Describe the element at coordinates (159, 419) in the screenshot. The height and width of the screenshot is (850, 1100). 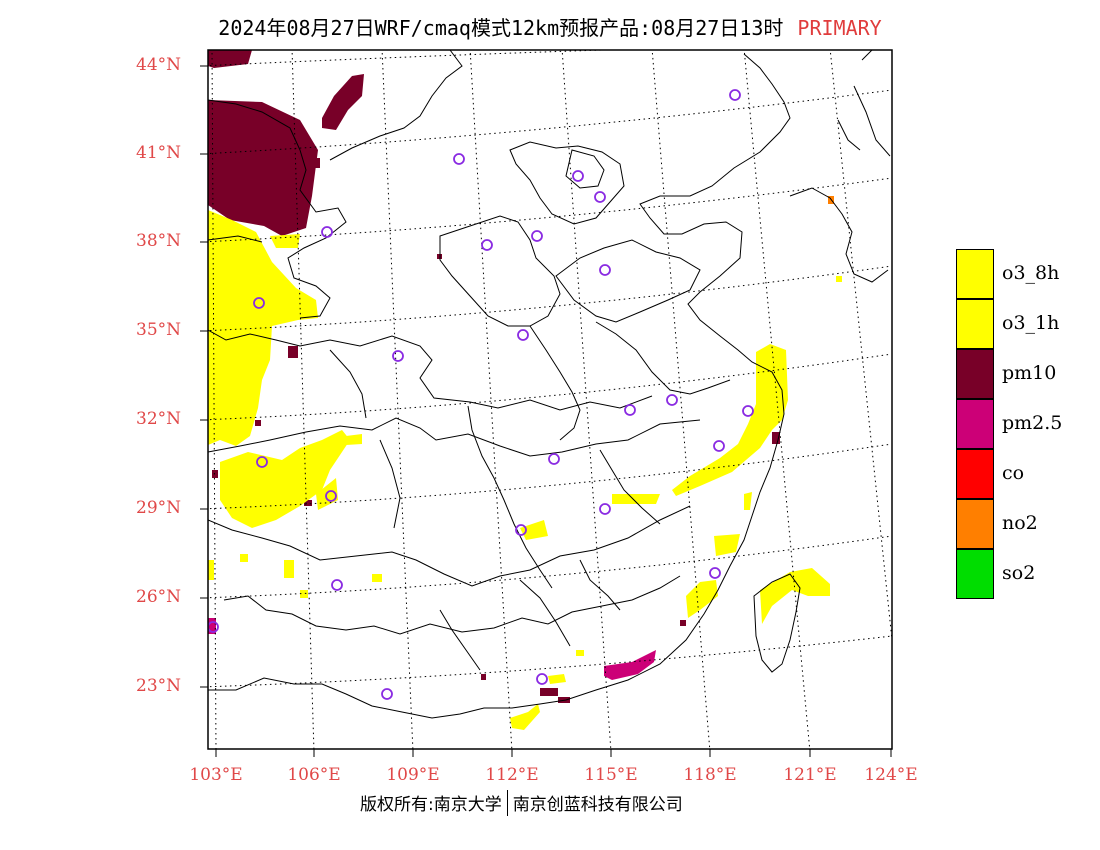
I see `lat-label-32: 32°N` at that location.